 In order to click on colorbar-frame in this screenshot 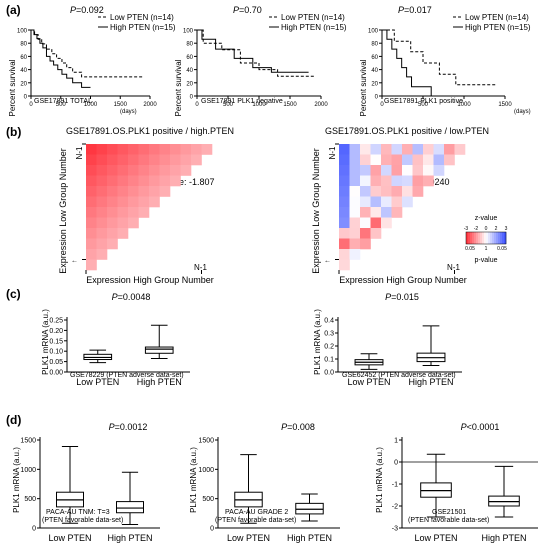, I will do `click(486, 238)`.